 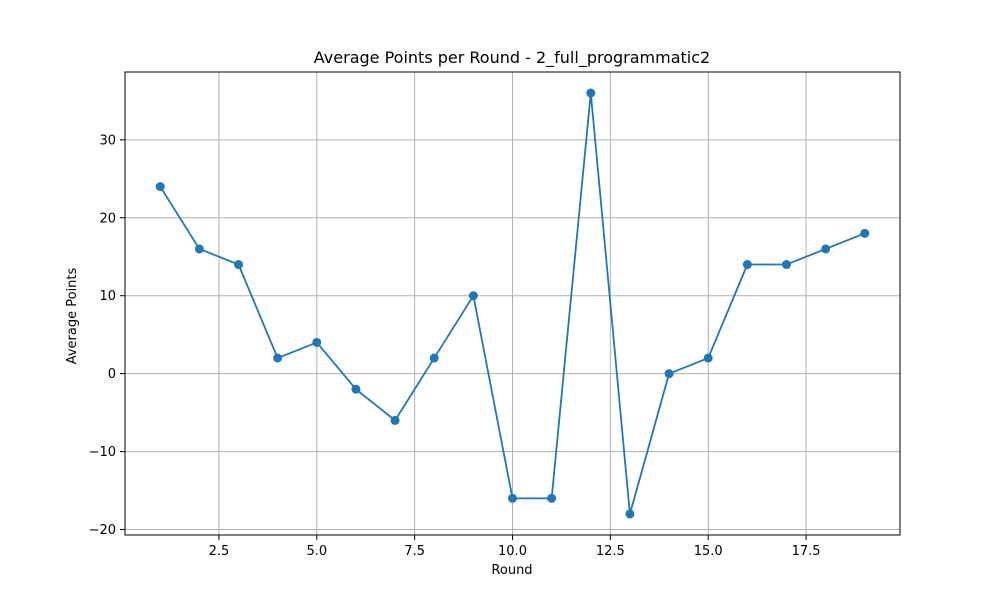 I want to click on y-axis-label: Average Points, so click(x=72, y=315).